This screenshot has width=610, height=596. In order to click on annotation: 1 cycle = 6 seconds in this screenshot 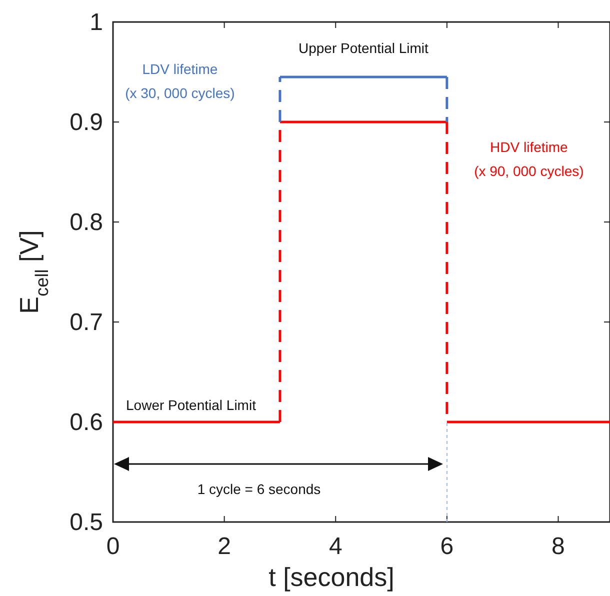, I will do `click(259, 489)`.